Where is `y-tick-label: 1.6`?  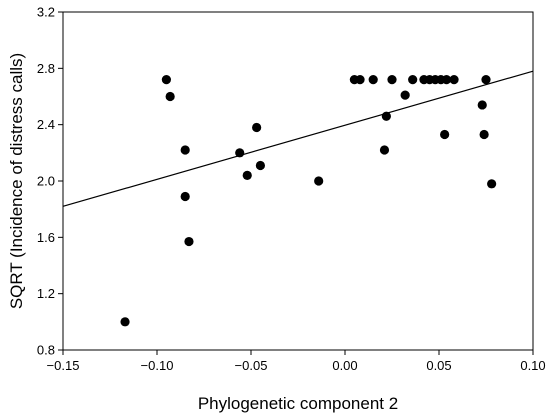 y-tick-label: 1.6 is located at coordinates (46, 237).